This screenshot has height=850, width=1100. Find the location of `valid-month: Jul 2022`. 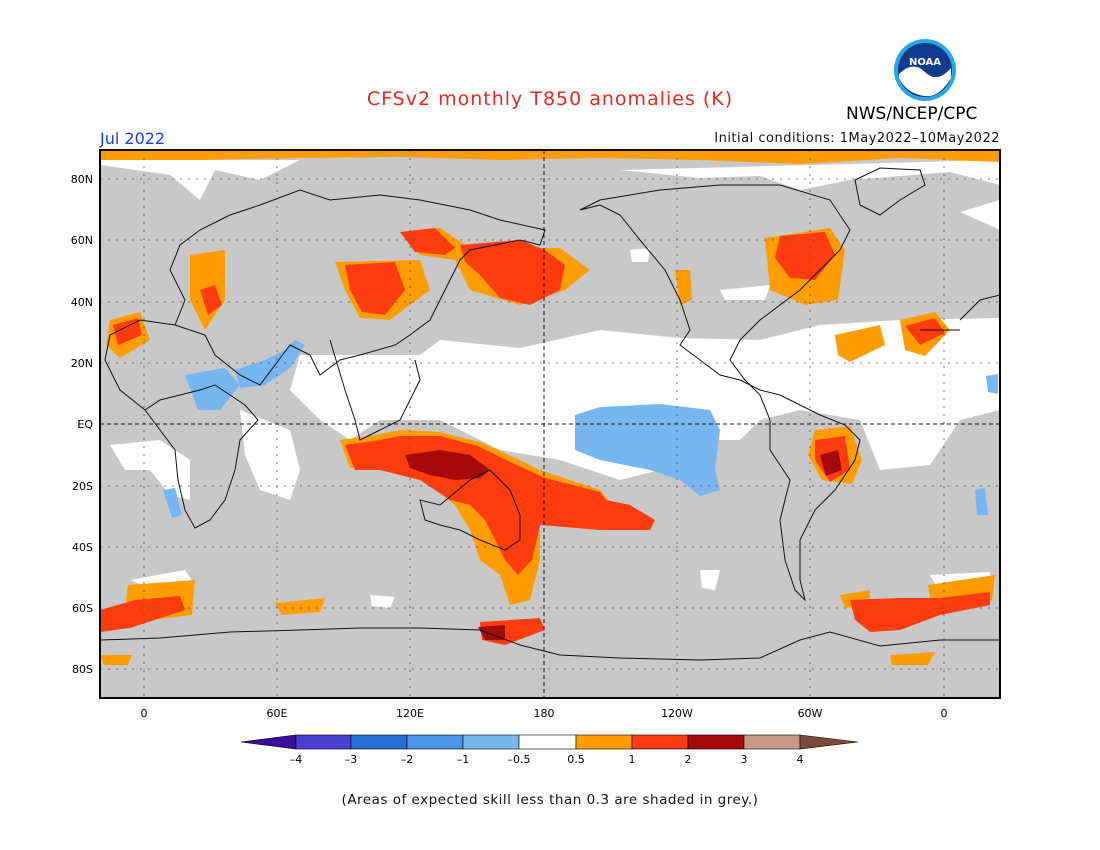

valid-month: Jul 2022 is located at coordinates (133, 138).